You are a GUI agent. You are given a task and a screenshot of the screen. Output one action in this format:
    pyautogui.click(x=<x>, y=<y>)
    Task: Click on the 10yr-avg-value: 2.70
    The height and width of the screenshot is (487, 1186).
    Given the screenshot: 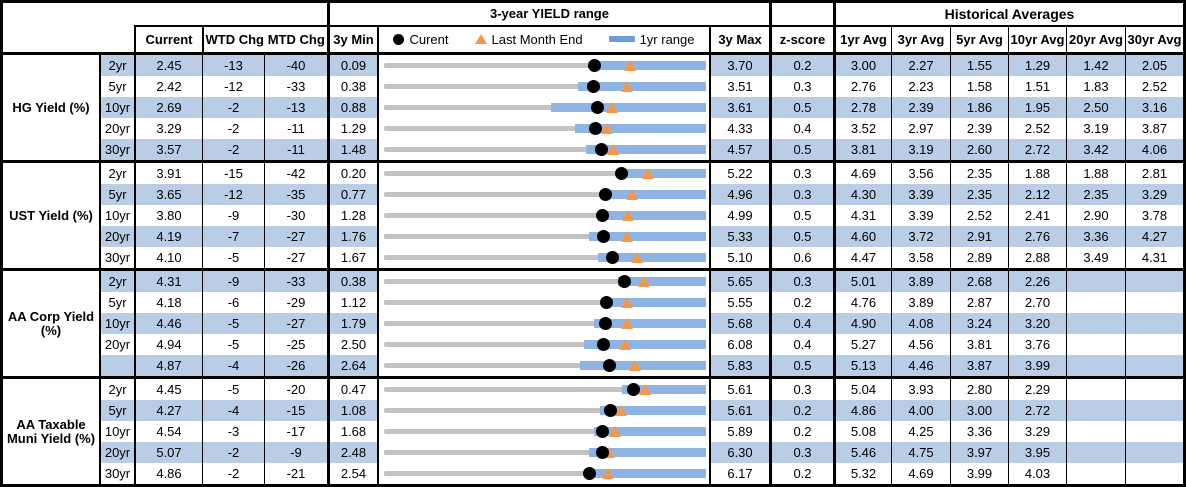 What is the action you would take?
    pyautogui.click(x=1037, y=302)
    